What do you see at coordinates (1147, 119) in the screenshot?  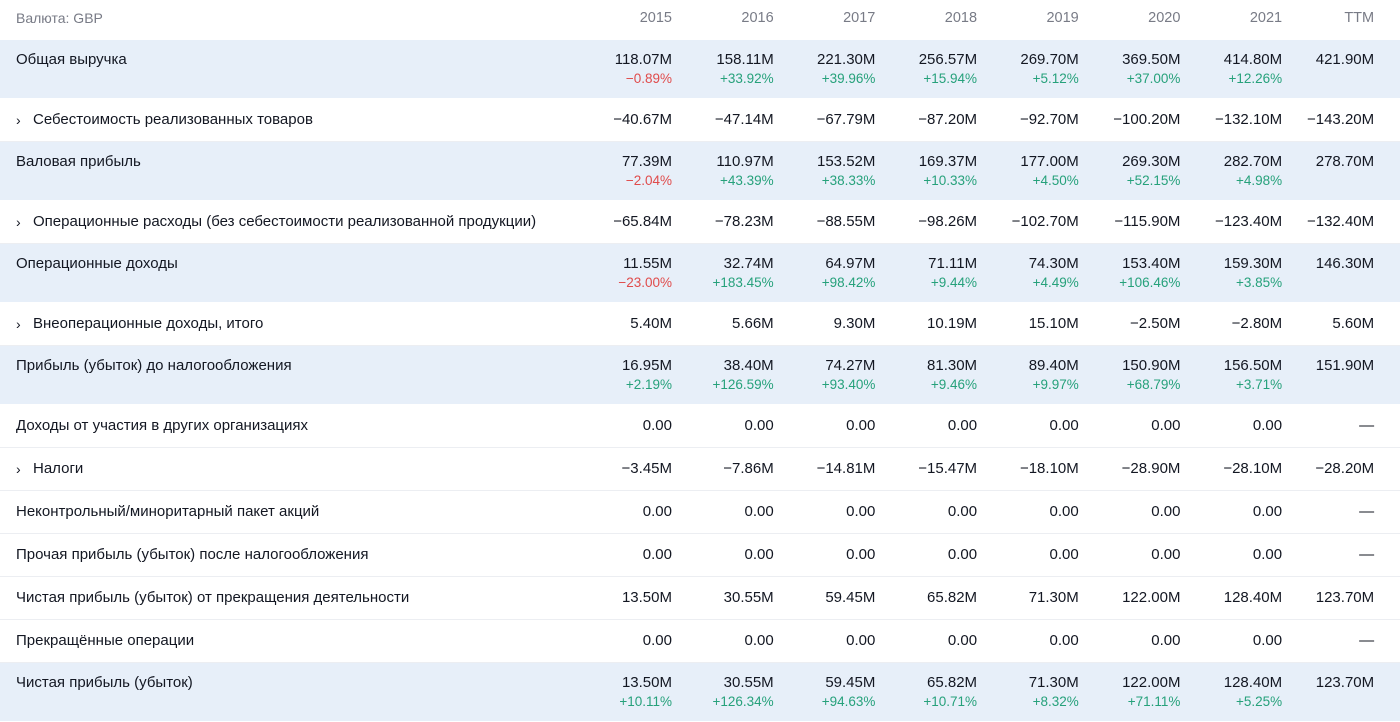 I see `value-text: −100.20M` at bounding box center [1147, 119].